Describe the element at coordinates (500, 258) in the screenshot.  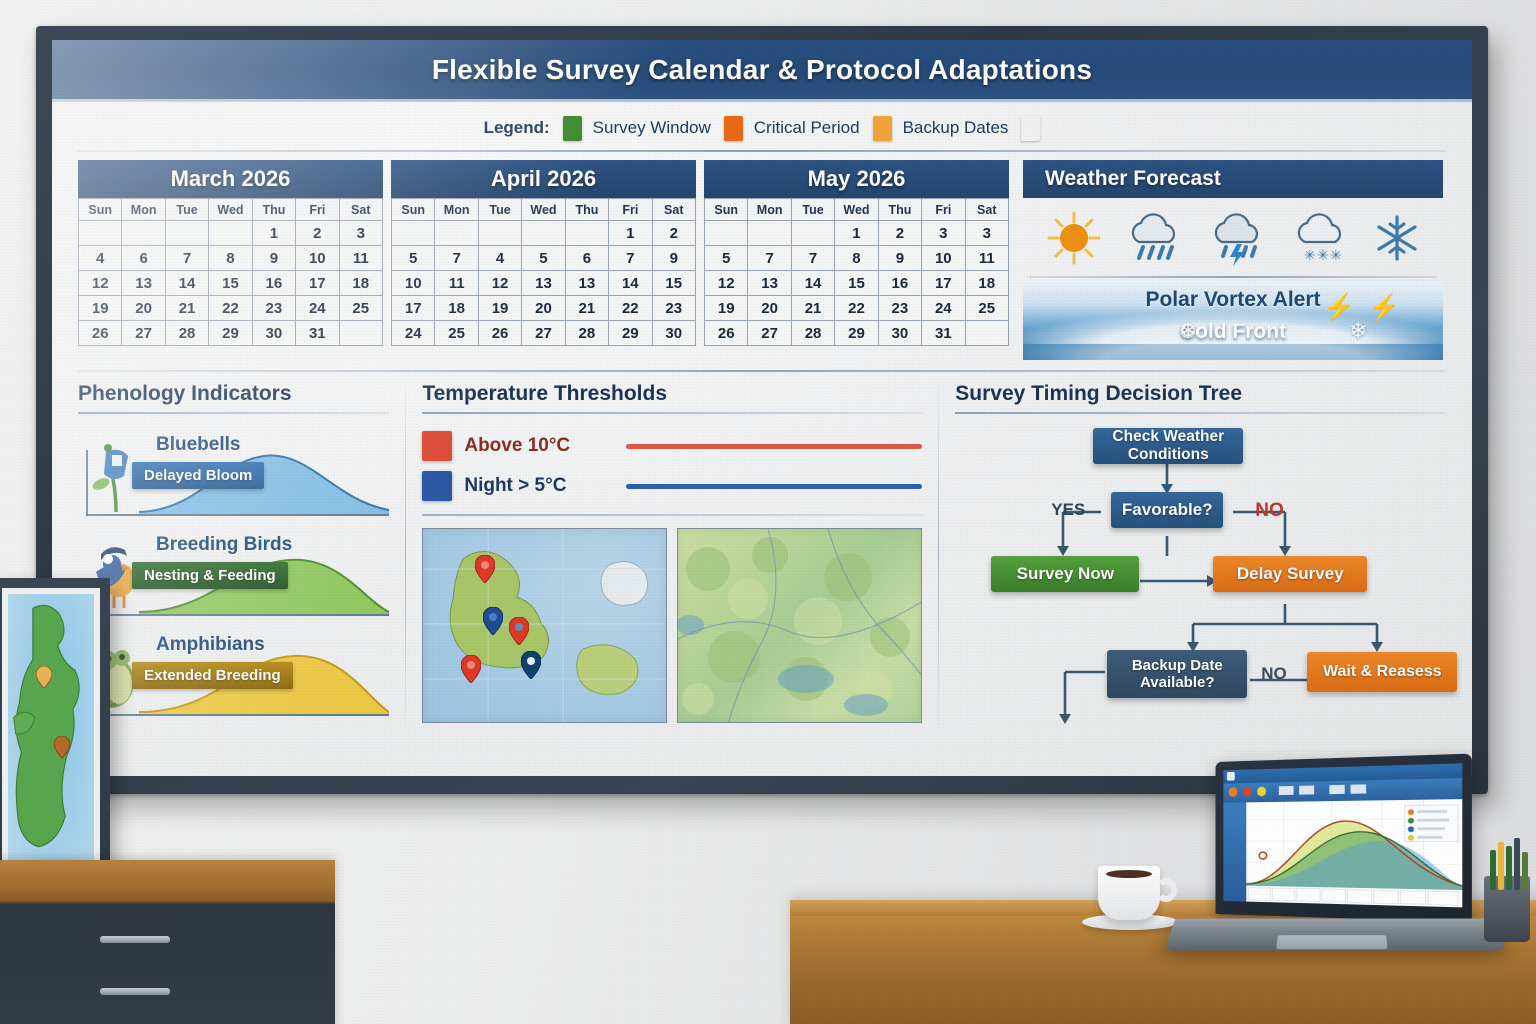
I see `calendar-day-cell: 4` at that location.